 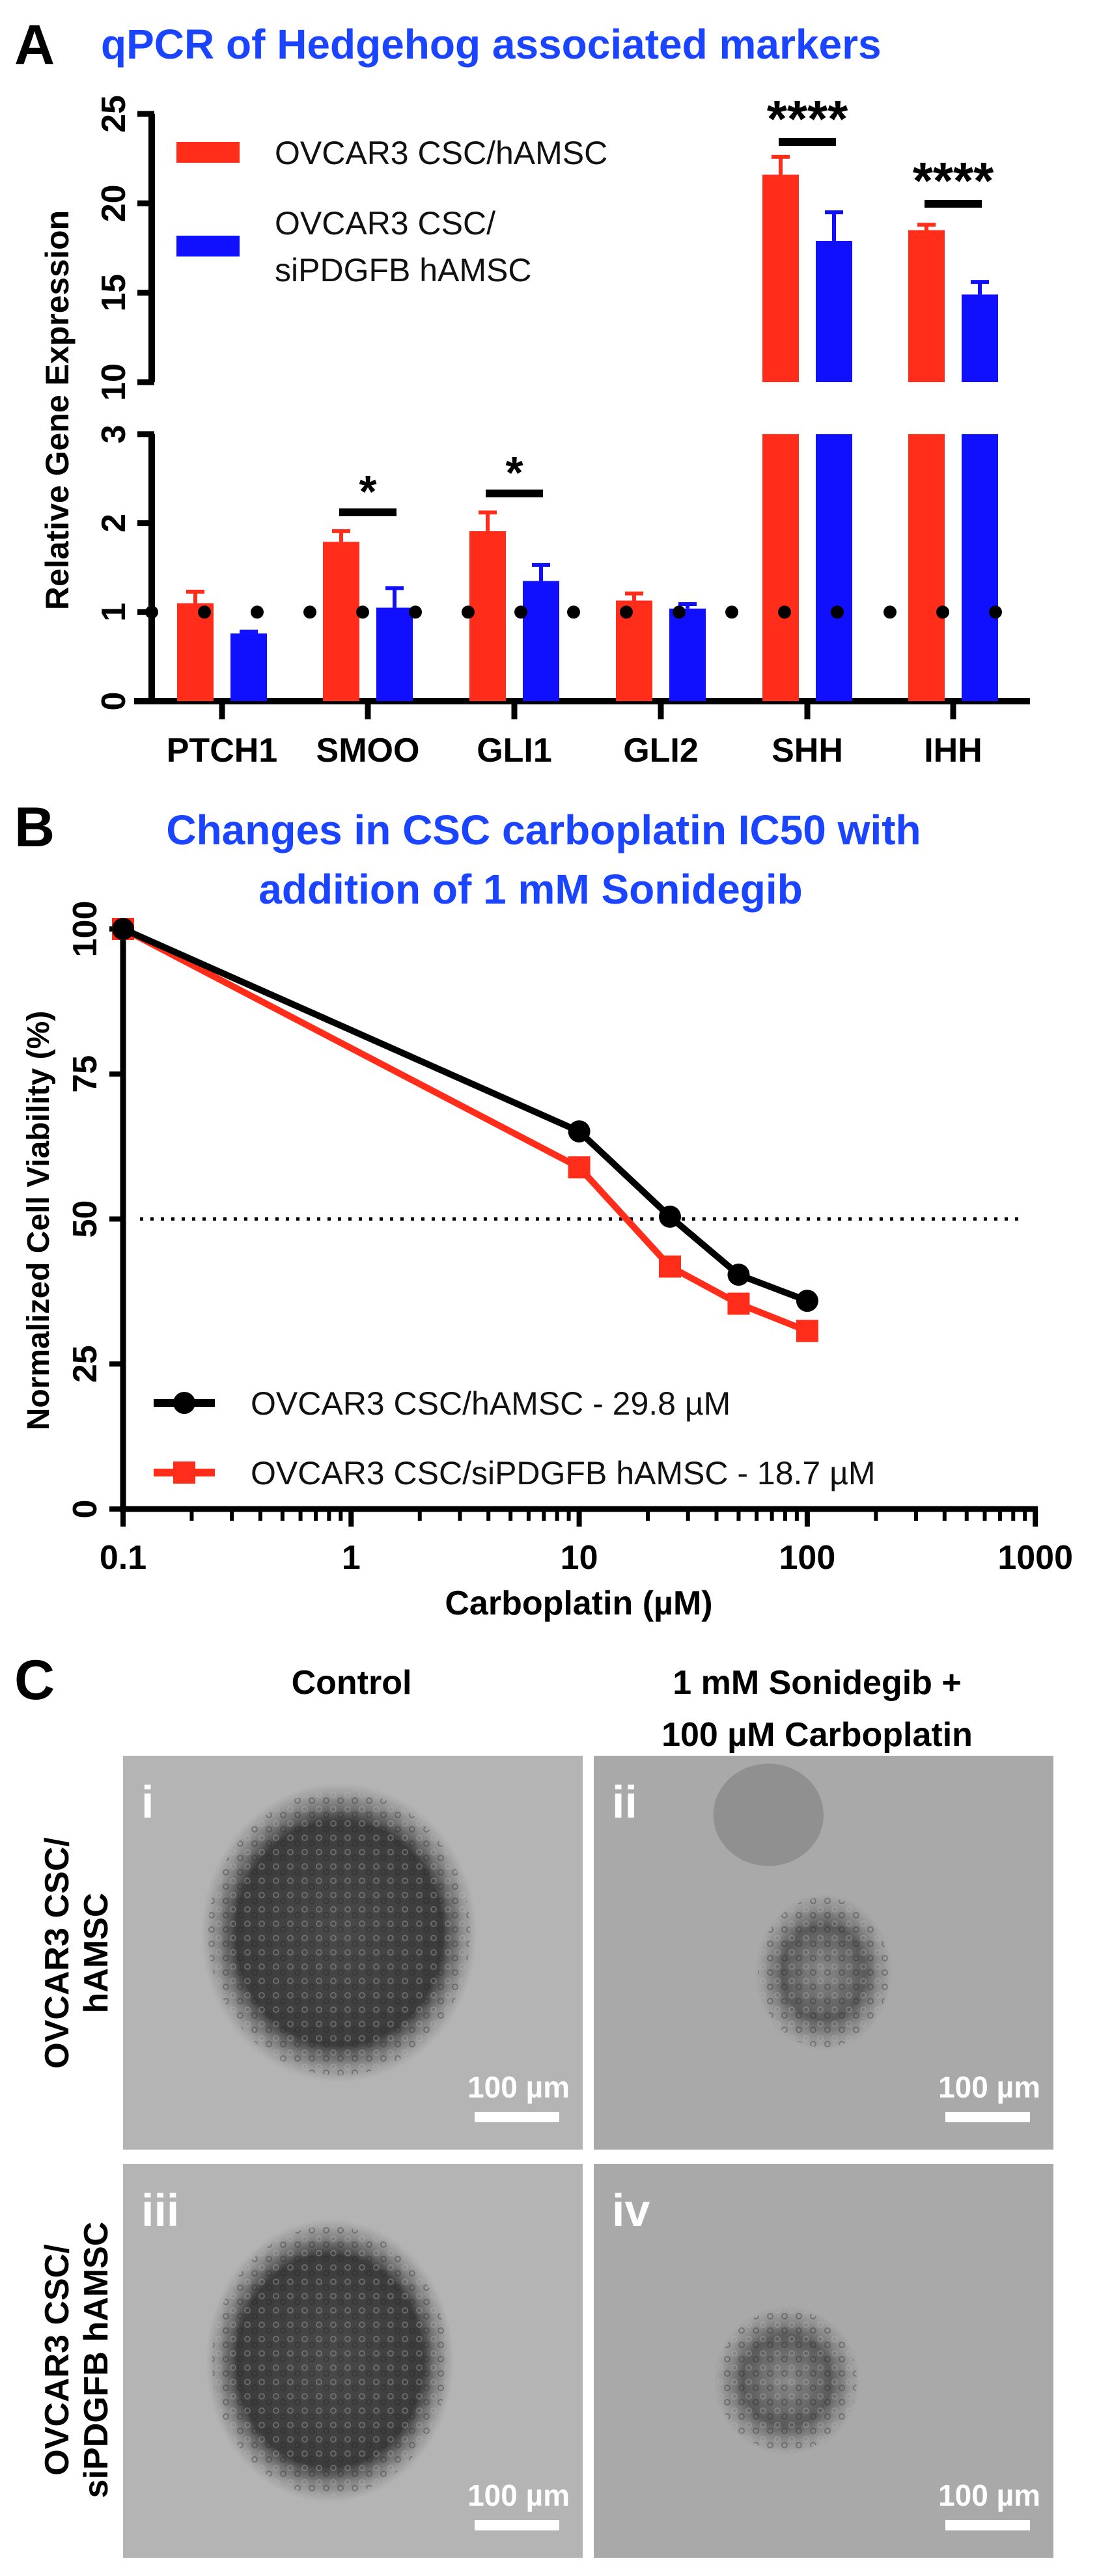 What do you see at coordinates (114, 523) in the screenshot?
I see `y-tick-label: 2` at bounding box center [114, 523].